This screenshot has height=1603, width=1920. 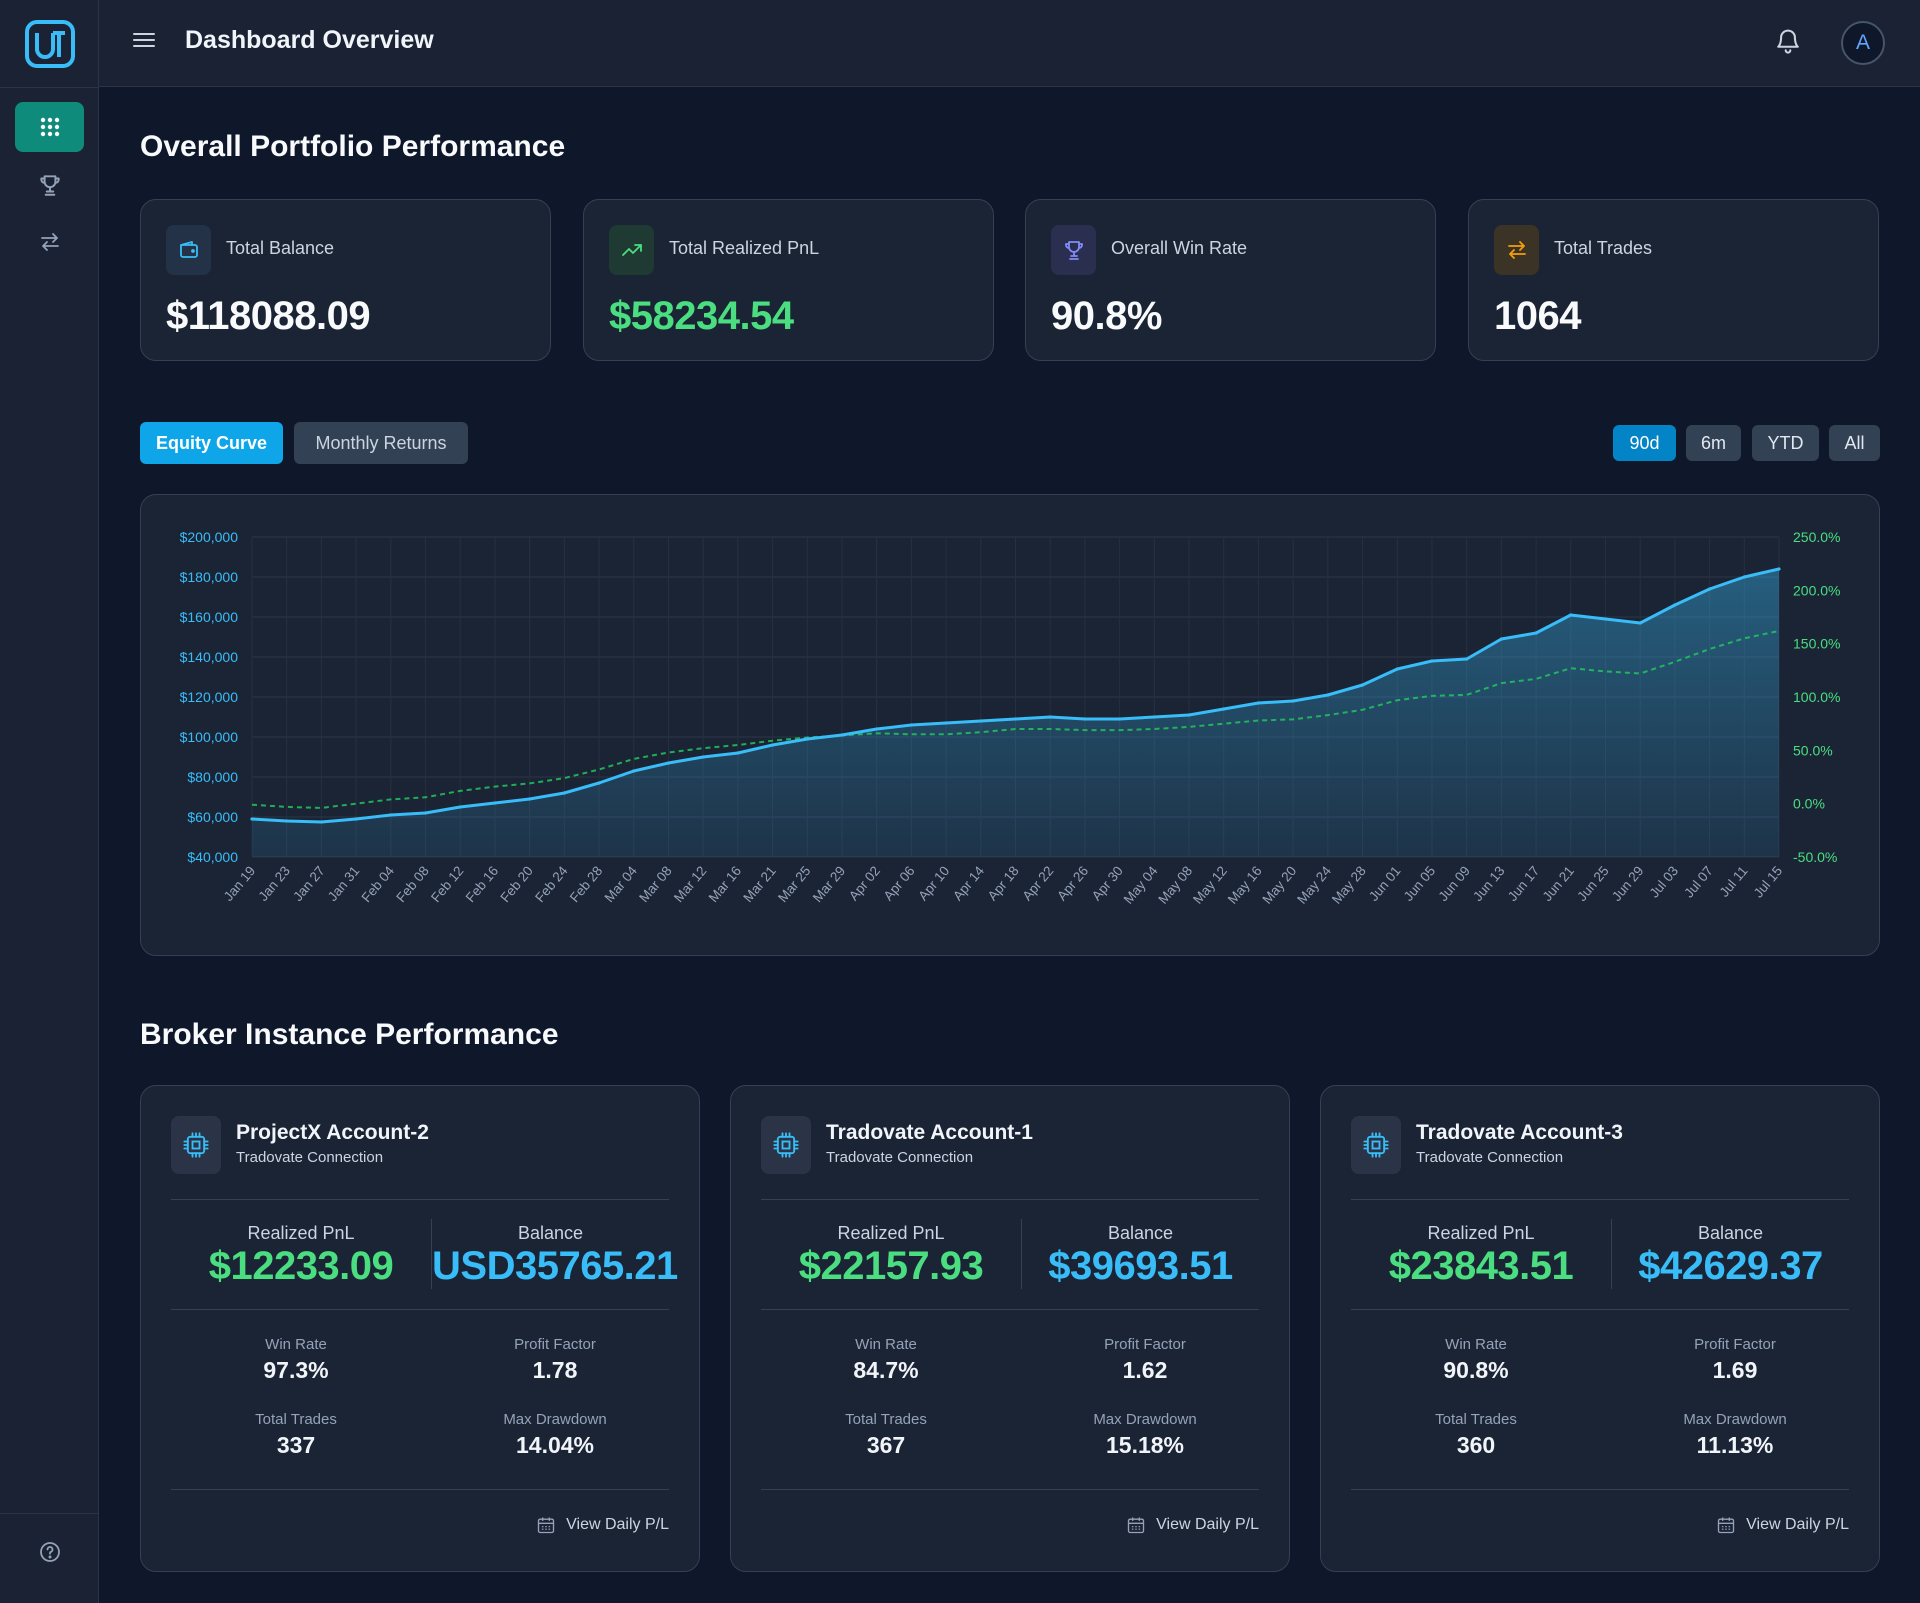 I want to click on win-rate-block: Win Rate 97.3%, so click(x=296, y=1360).